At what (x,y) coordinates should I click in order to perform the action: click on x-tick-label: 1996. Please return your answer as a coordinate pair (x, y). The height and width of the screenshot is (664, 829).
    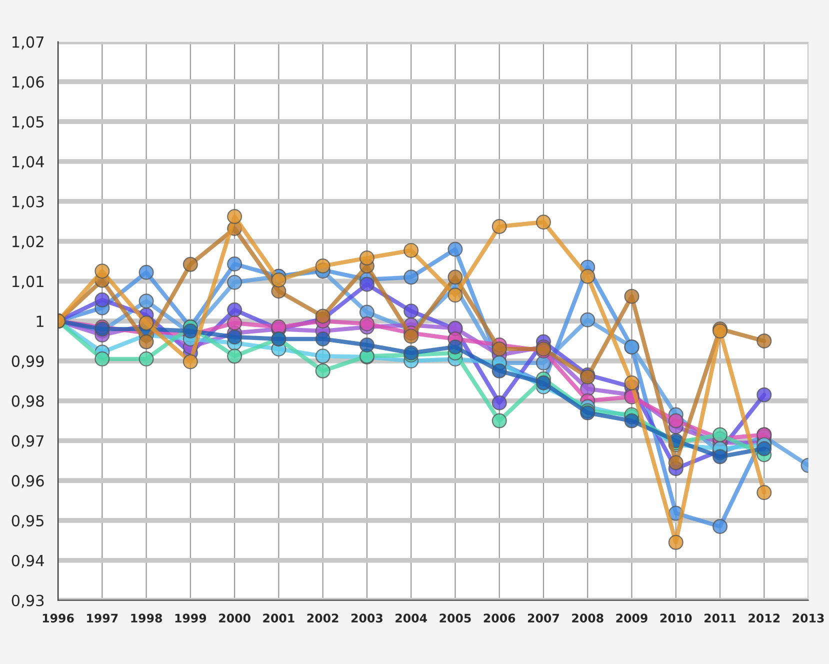
    Looking at the image, I should click on (58, 618).